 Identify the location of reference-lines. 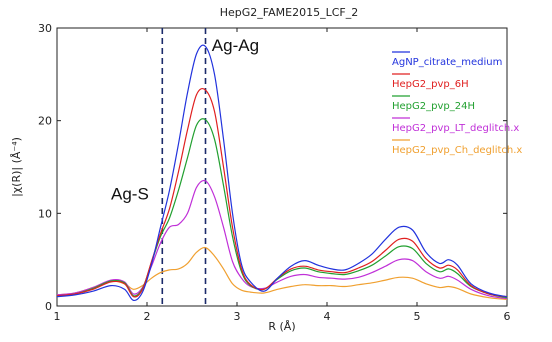
(184, 167).